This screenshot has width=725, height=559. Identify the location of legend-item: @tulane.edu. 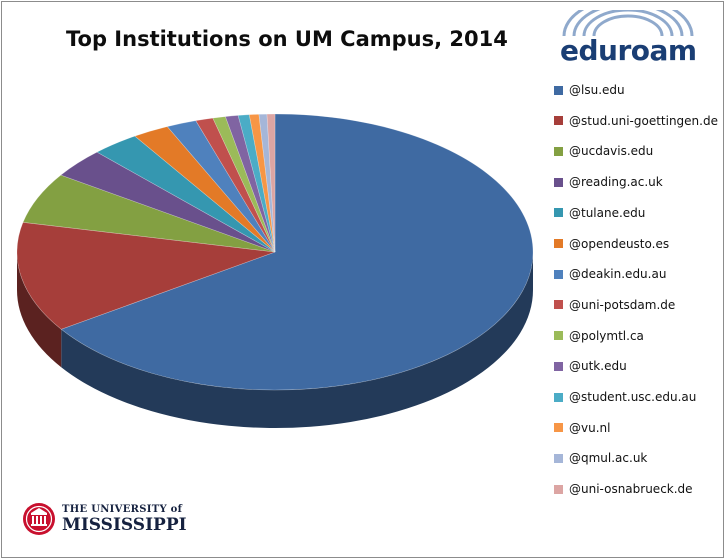
(599, 213).